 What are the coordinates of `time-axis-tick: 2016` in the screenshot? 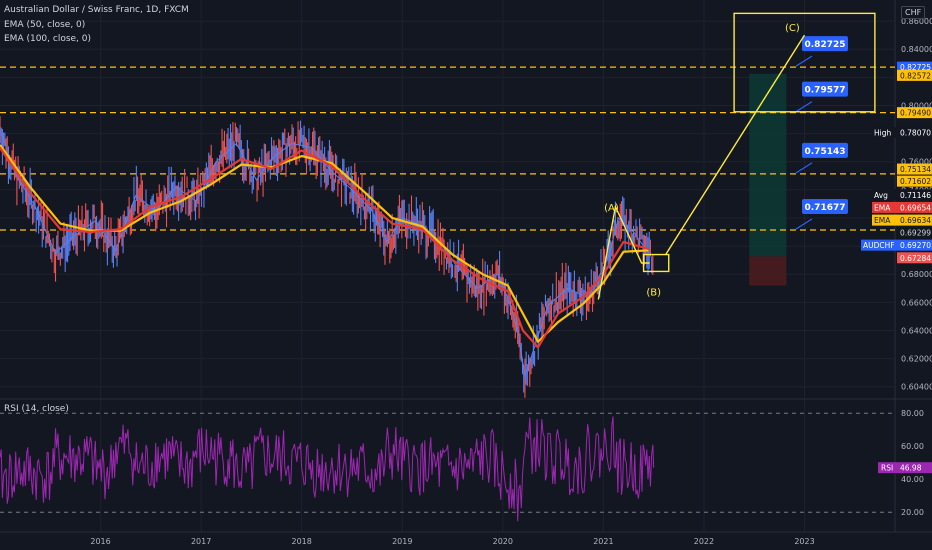 It's located at (100, 541).